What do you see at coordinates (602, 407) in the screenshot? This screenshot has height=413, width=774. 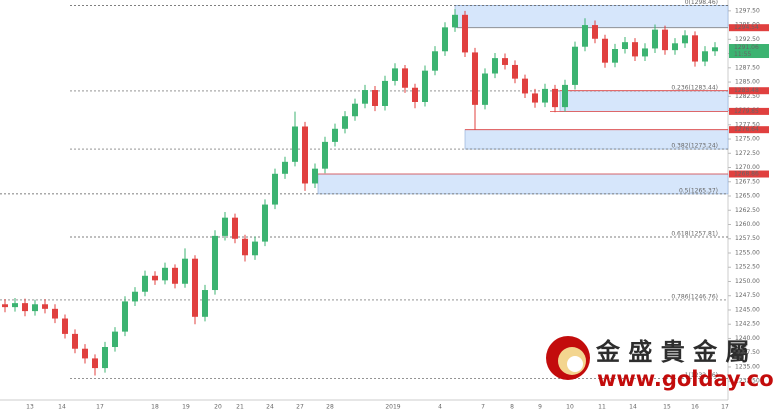 I see `x-tick-label: 11` at bounding box center [602, 407].